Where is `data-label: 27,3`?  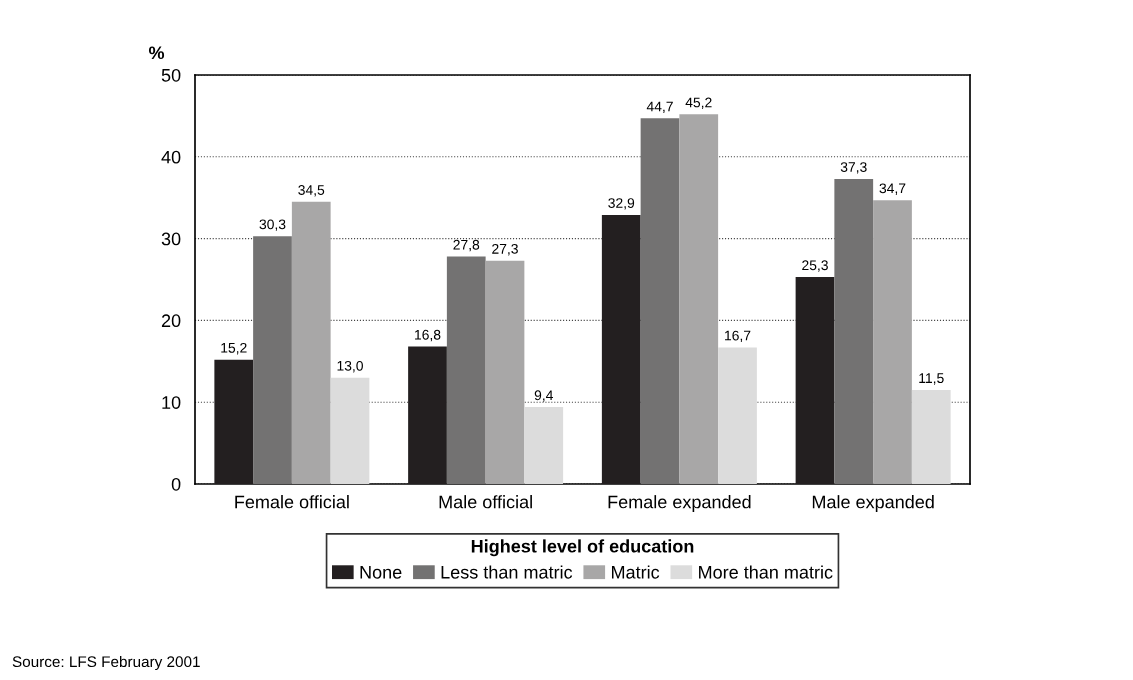
data-label: 27,3 is located at coordinates (505, 249).